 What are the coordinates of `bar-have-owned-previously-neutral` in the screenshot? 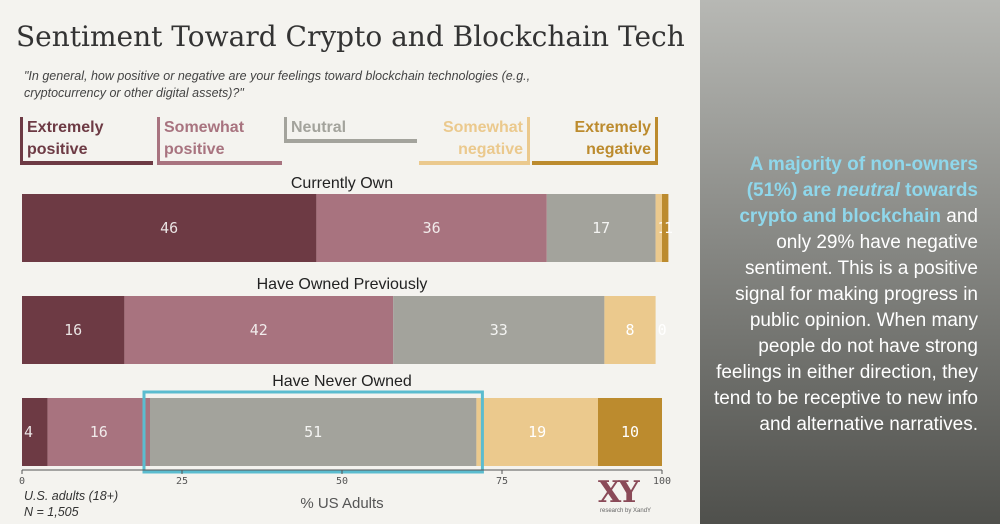 It's located at (499, 330).